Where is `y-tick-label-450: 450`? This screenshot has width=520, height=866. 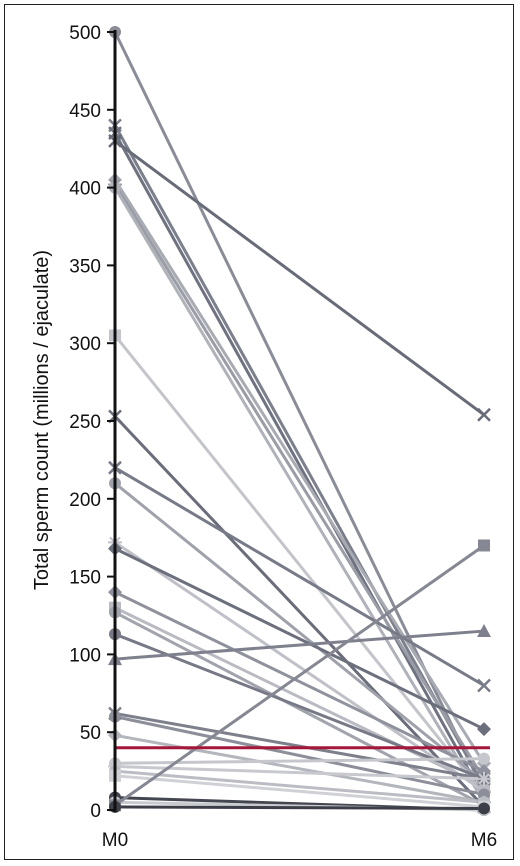 y-tick-label-450: 450 is located at coordinates (85, 111).